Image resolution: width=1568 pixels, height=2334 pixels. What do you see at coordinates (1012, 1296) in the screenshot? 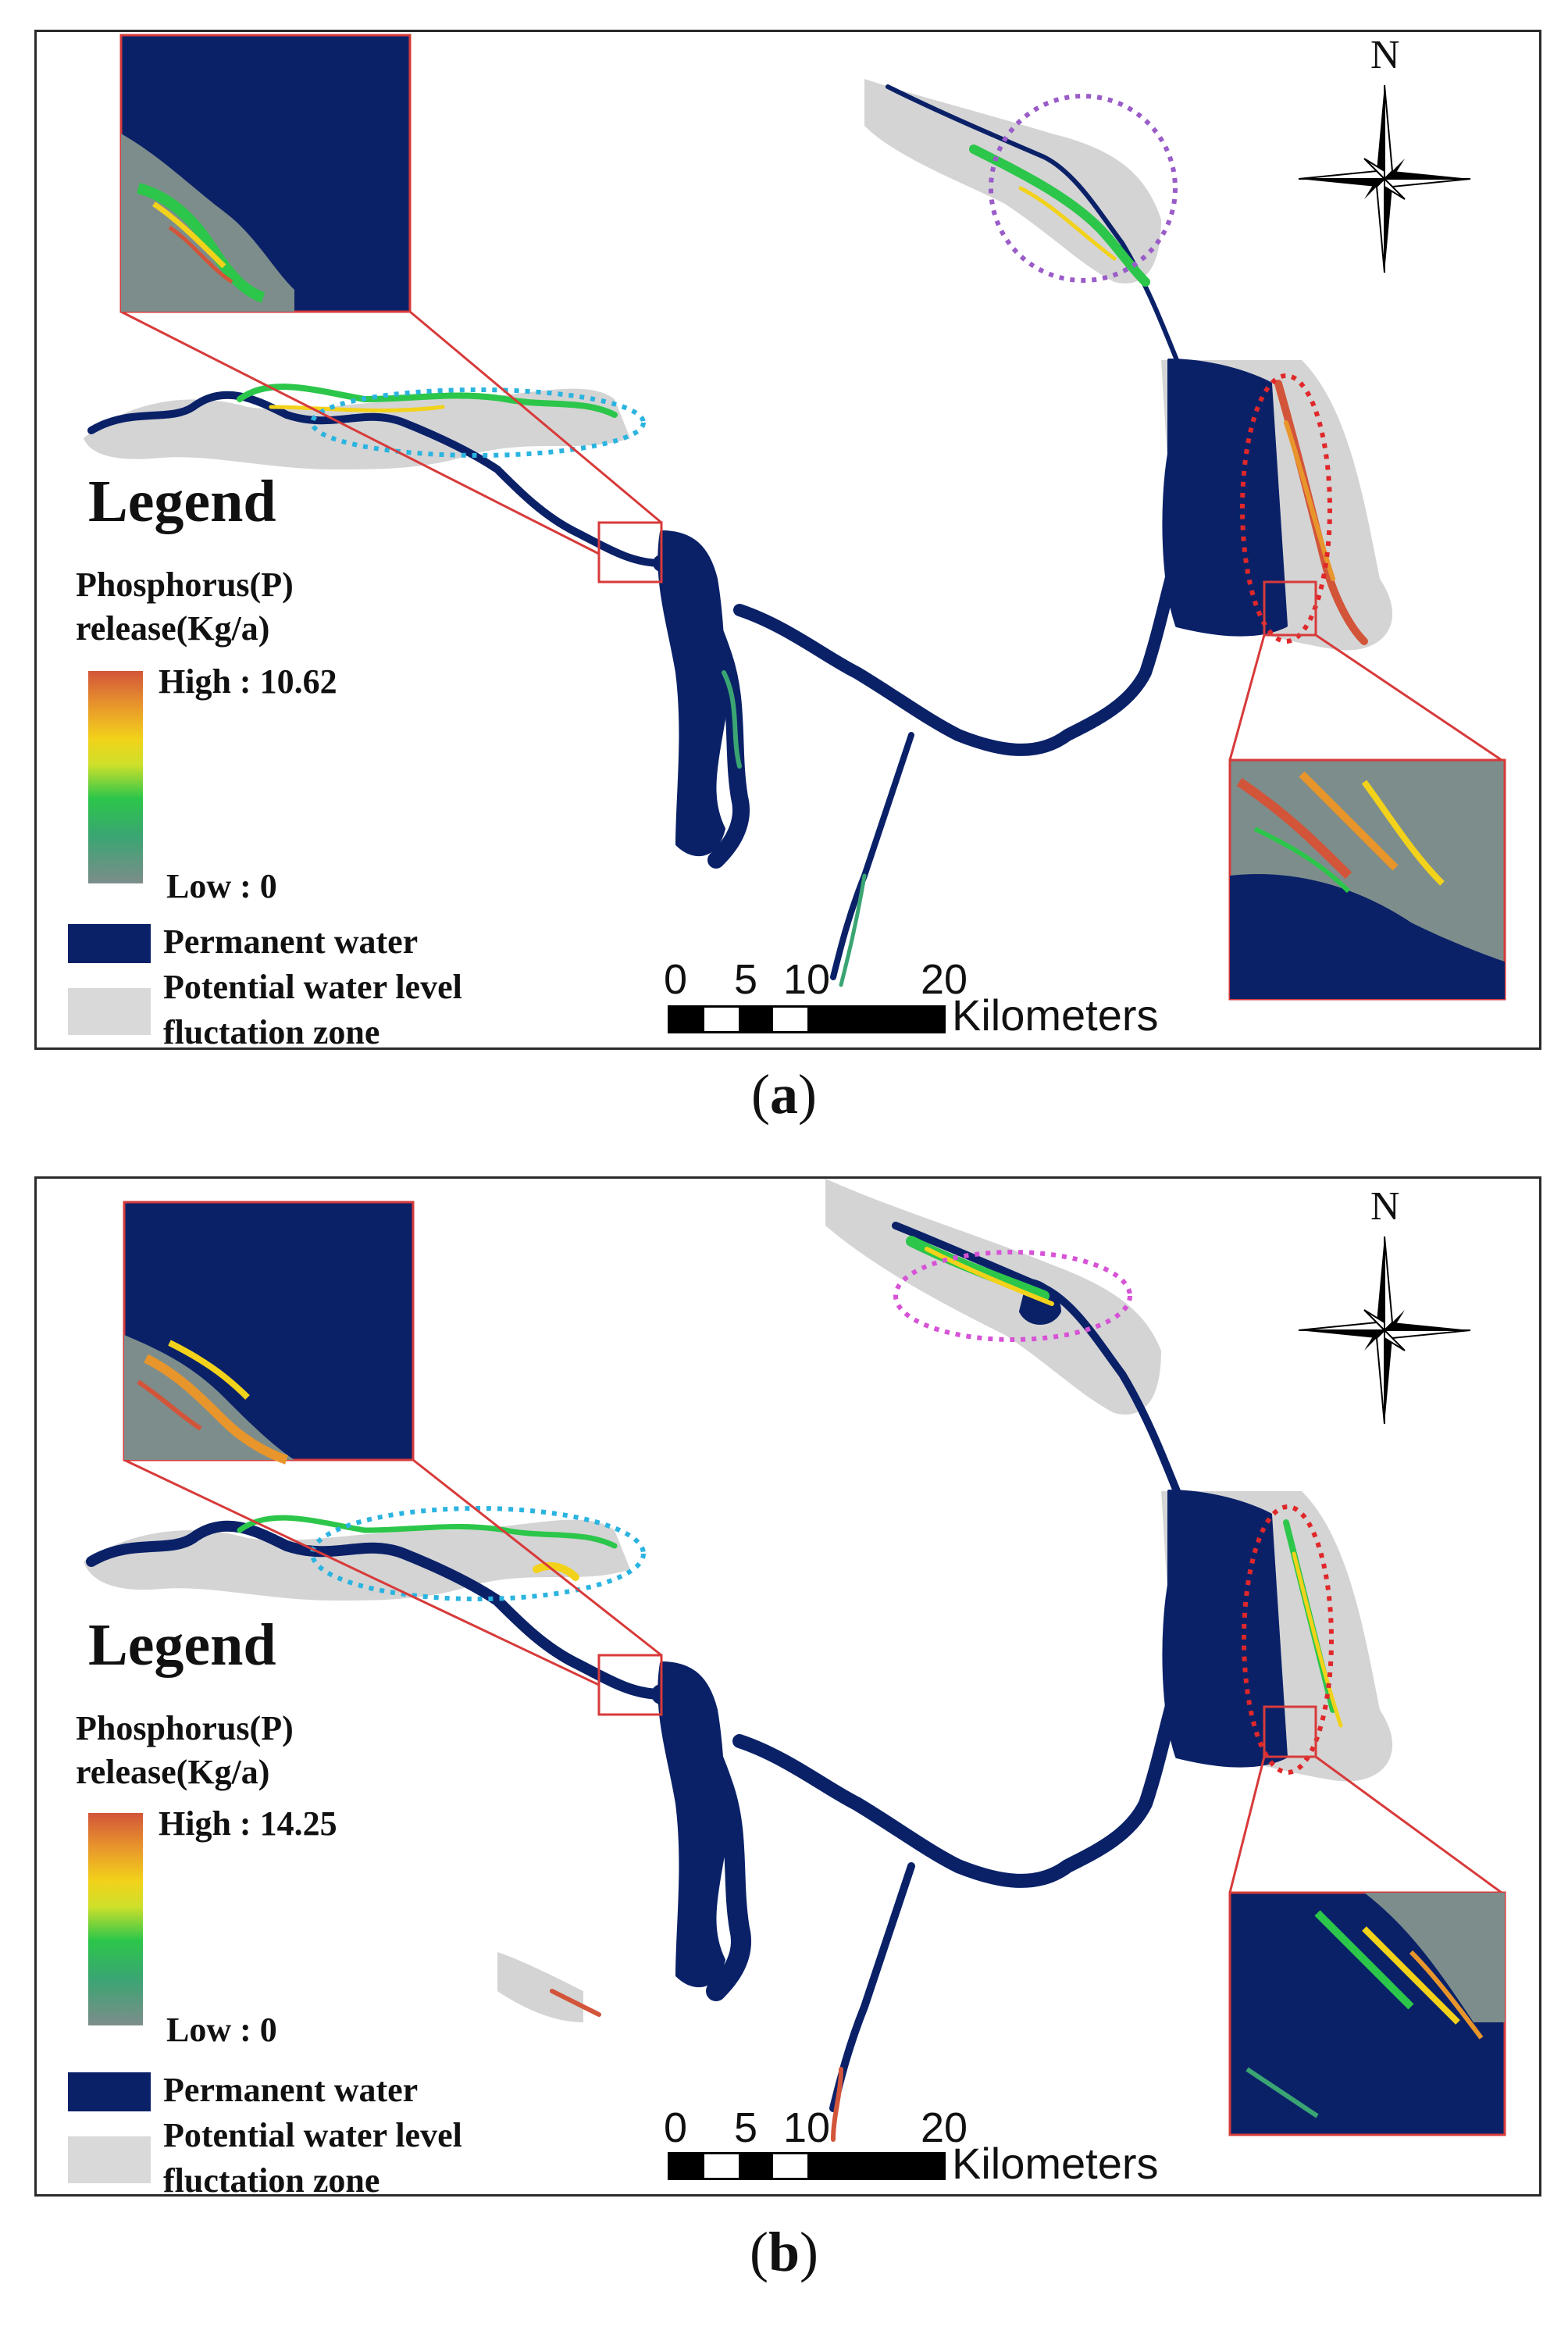
I see `highlight-ellipse-purple-b` at bounding box center [1012, 1296].